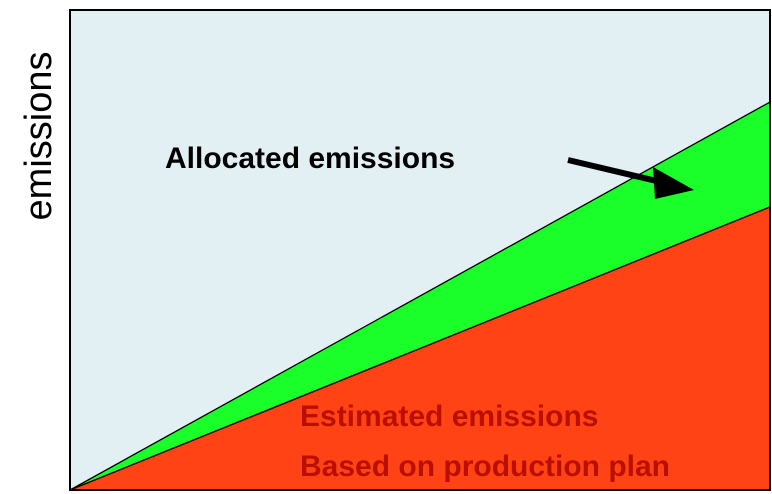 The width and height of the screenshot is (772, 494). I want to click on estimated-emissions-label: Estimated emissions, so click(449, 416).